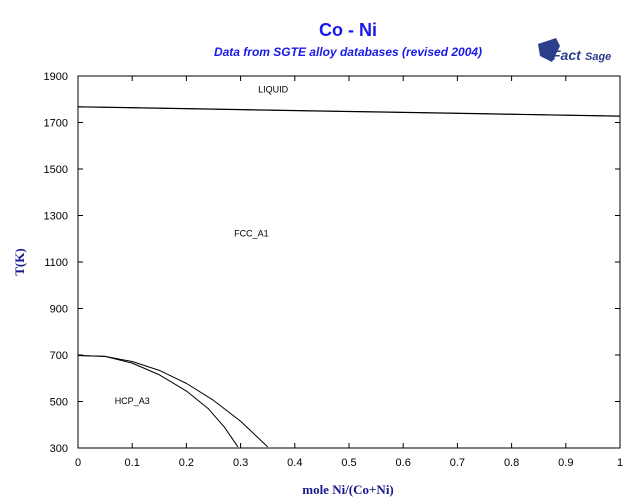 The height and width of the screenshot is (504, 640). What do you see at coordinates (457, 463) in the screenshot?
I see `x-tick-label: 0.7` at bounding box center [457, 463].